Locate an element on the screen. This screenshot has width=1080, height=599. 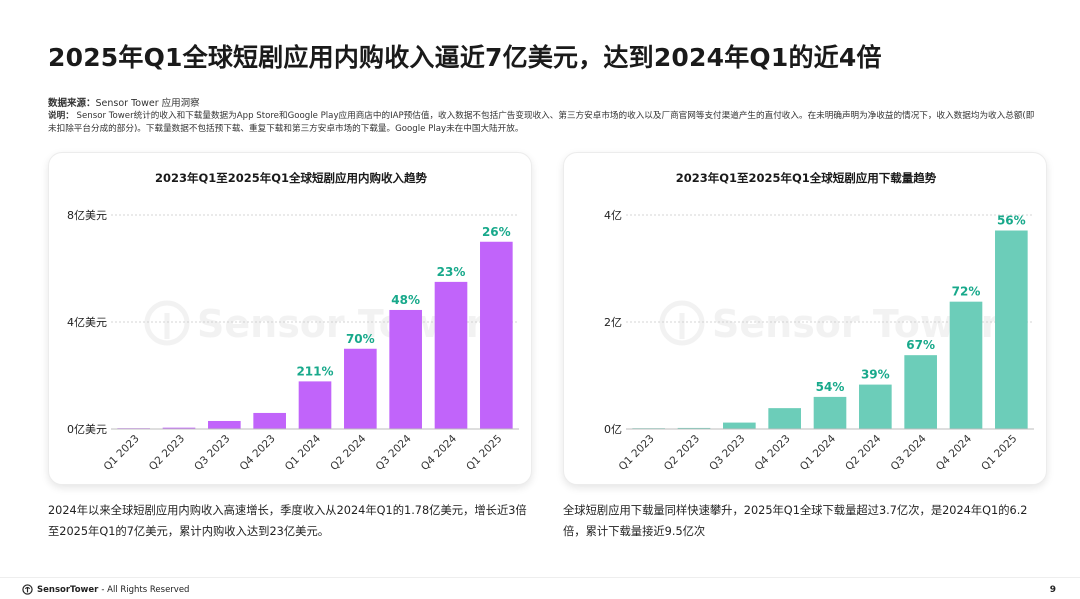
data-source-label: 数据来源： is located at coordinates (72, 103).